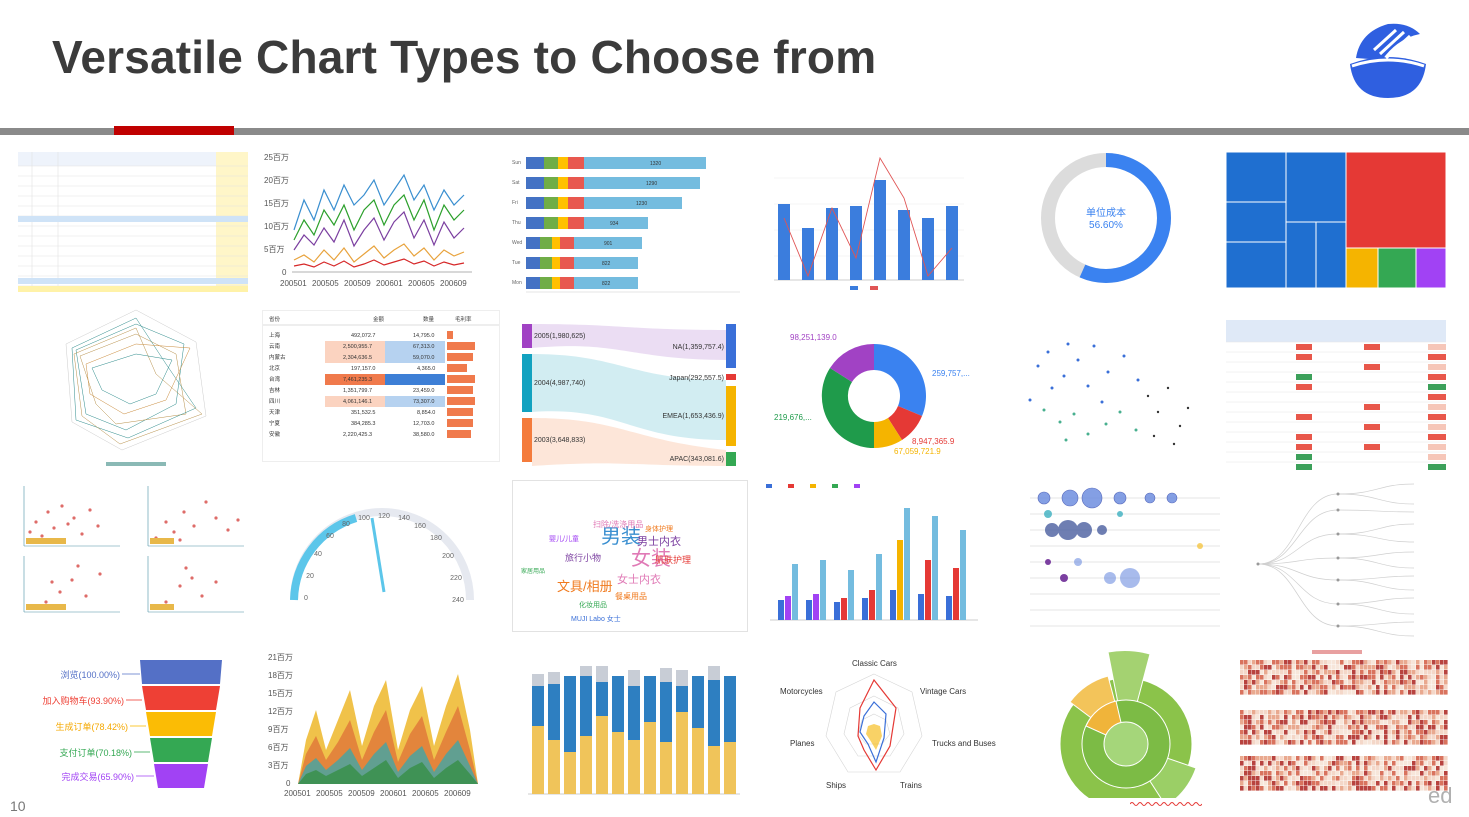  I want to click on x-tick: 200501, so click(297, 793).